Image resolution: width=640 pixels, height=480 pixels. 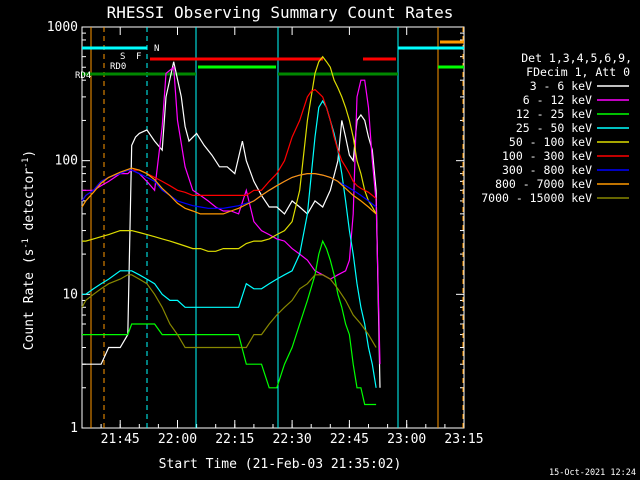 I want to click on y-tick-label: 100, so click(x=66, y=161).